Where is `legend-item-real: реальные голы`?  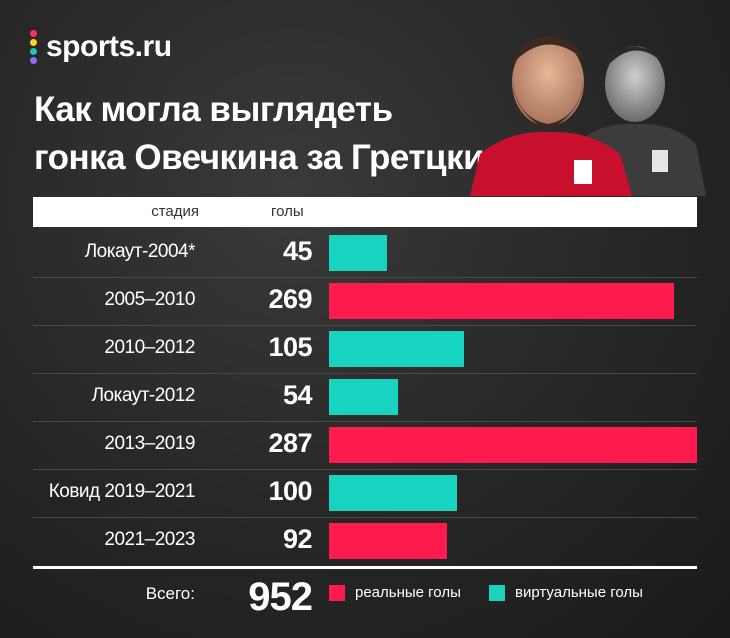
legend-item-real: реальные голы is located at coordinates (395, 592).